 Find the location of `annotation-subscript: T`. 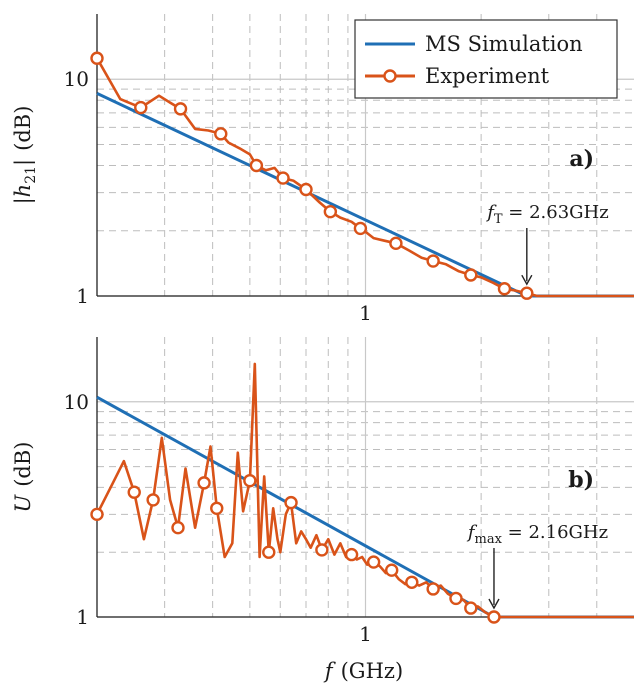

annotation-subscript: T is located at coordinates (498, 219).